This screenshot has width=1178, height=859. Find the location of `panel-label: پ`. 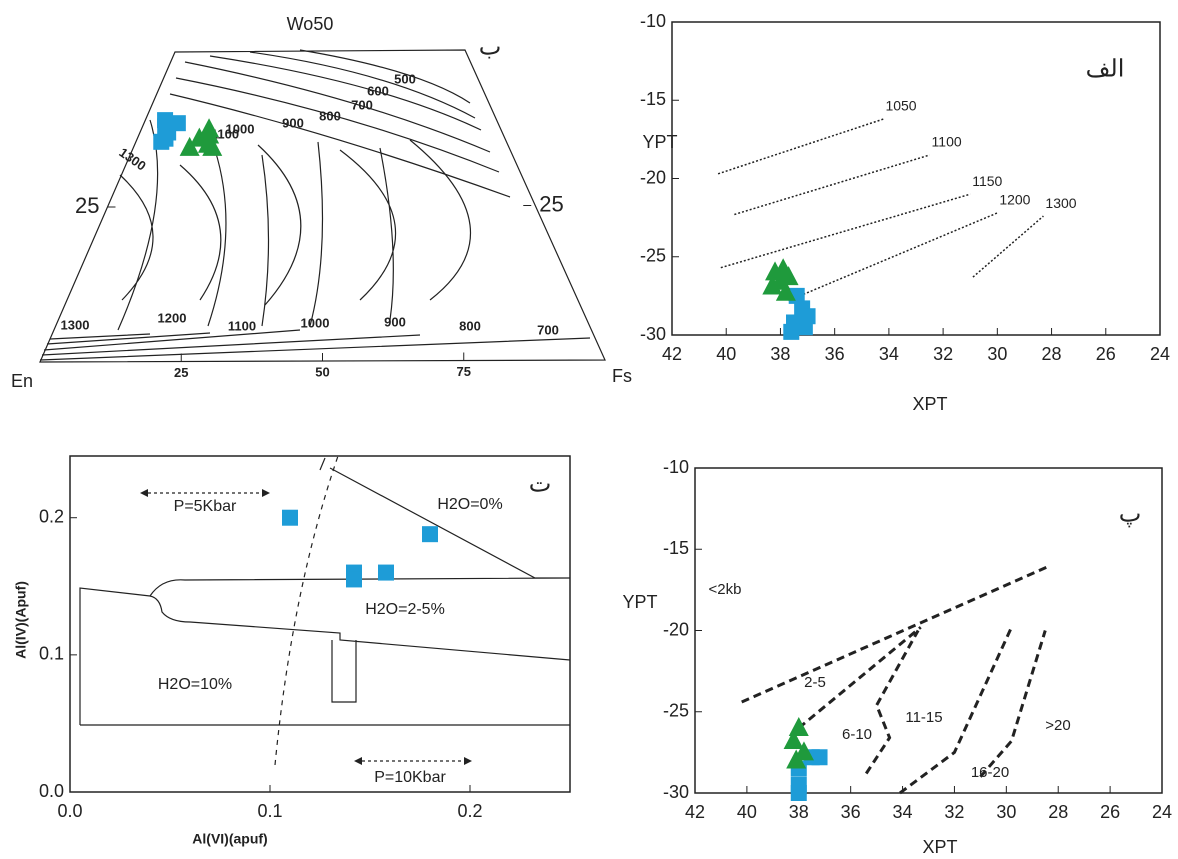

panel-label: پ is located at coordinates (1130, 513).